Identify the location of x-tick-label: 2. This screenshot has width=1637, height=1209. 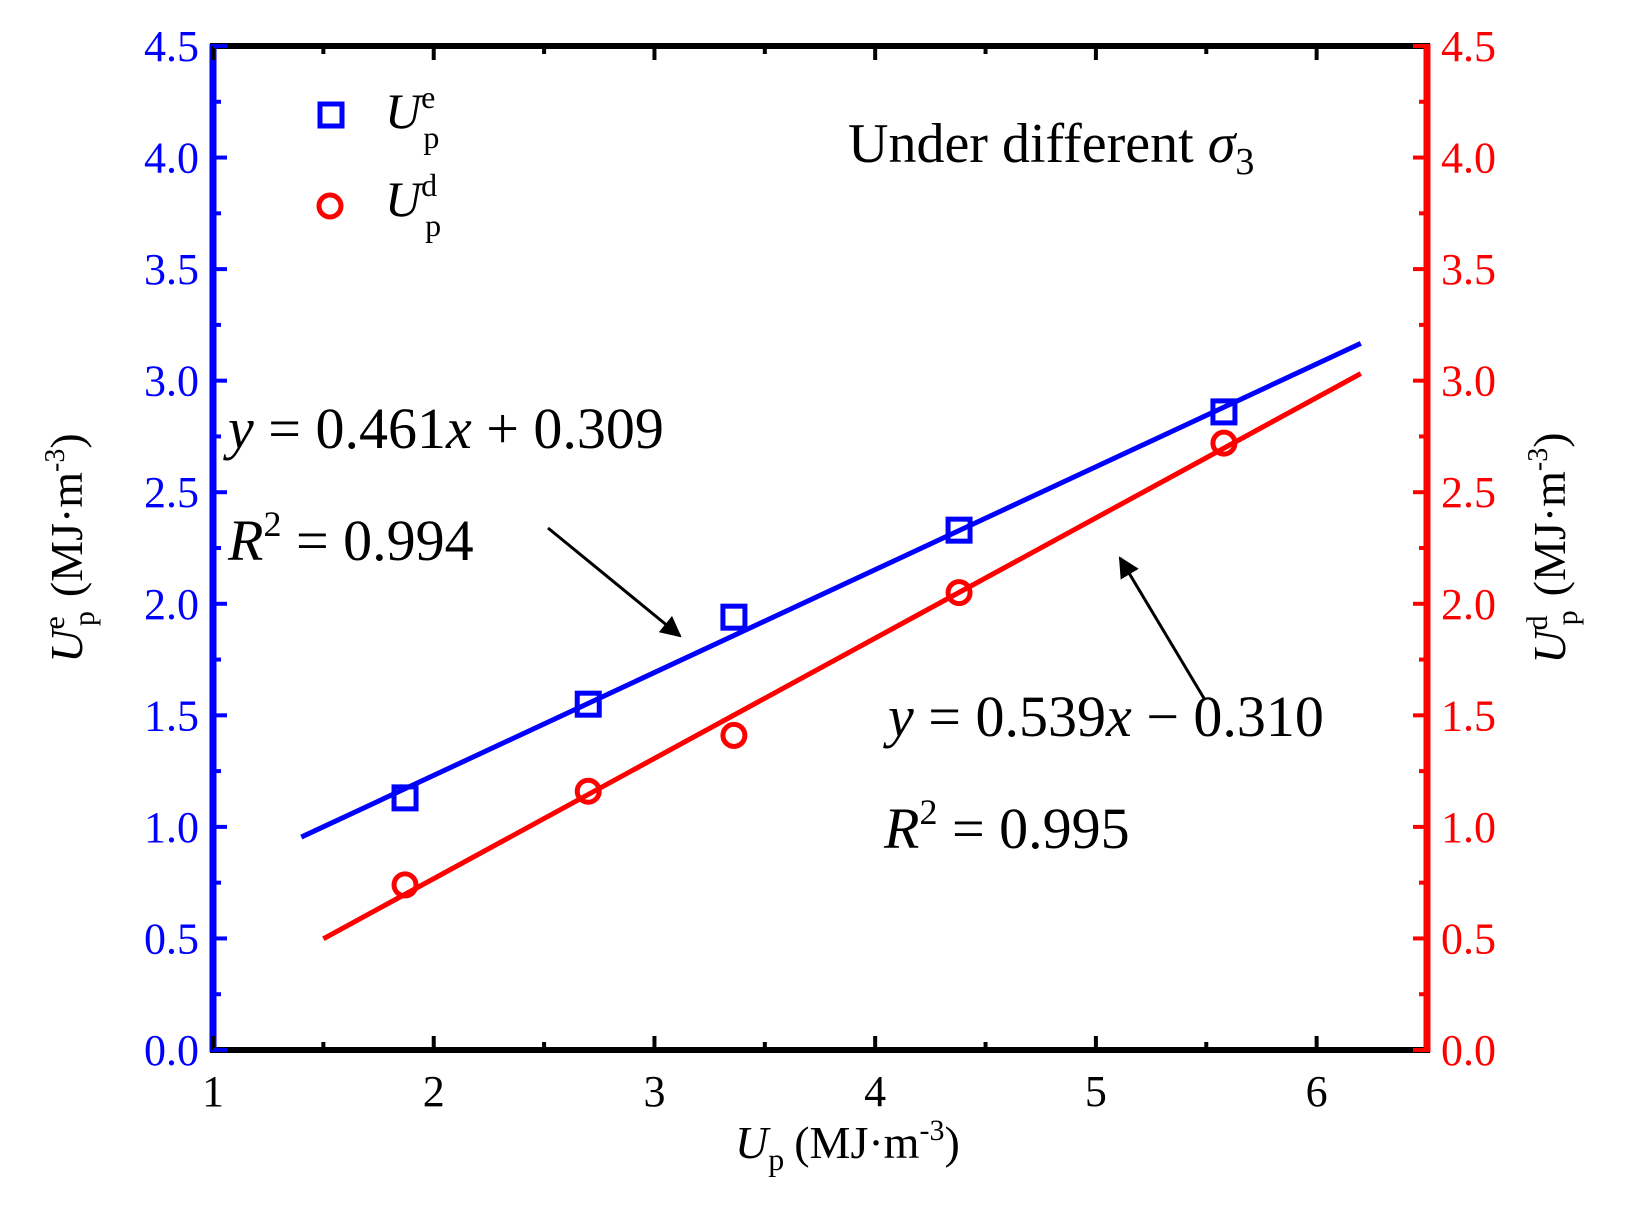
(434, 1091).